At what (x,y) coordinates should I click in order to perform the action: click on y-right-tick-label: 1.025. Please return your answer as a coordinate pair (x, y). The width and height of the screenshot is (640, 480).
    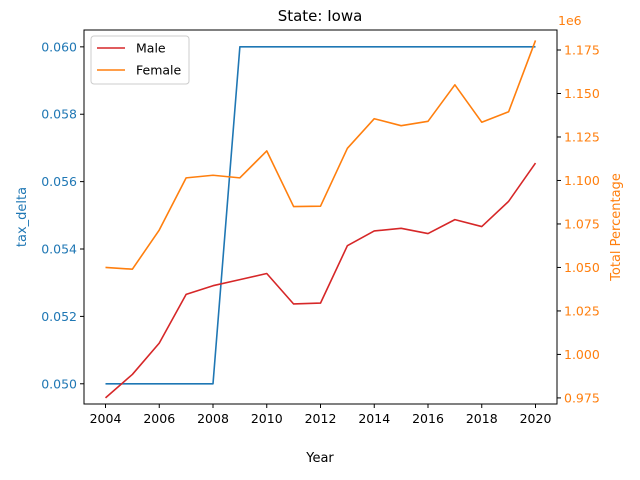
    Looking at the image, I should click on (582, 310).